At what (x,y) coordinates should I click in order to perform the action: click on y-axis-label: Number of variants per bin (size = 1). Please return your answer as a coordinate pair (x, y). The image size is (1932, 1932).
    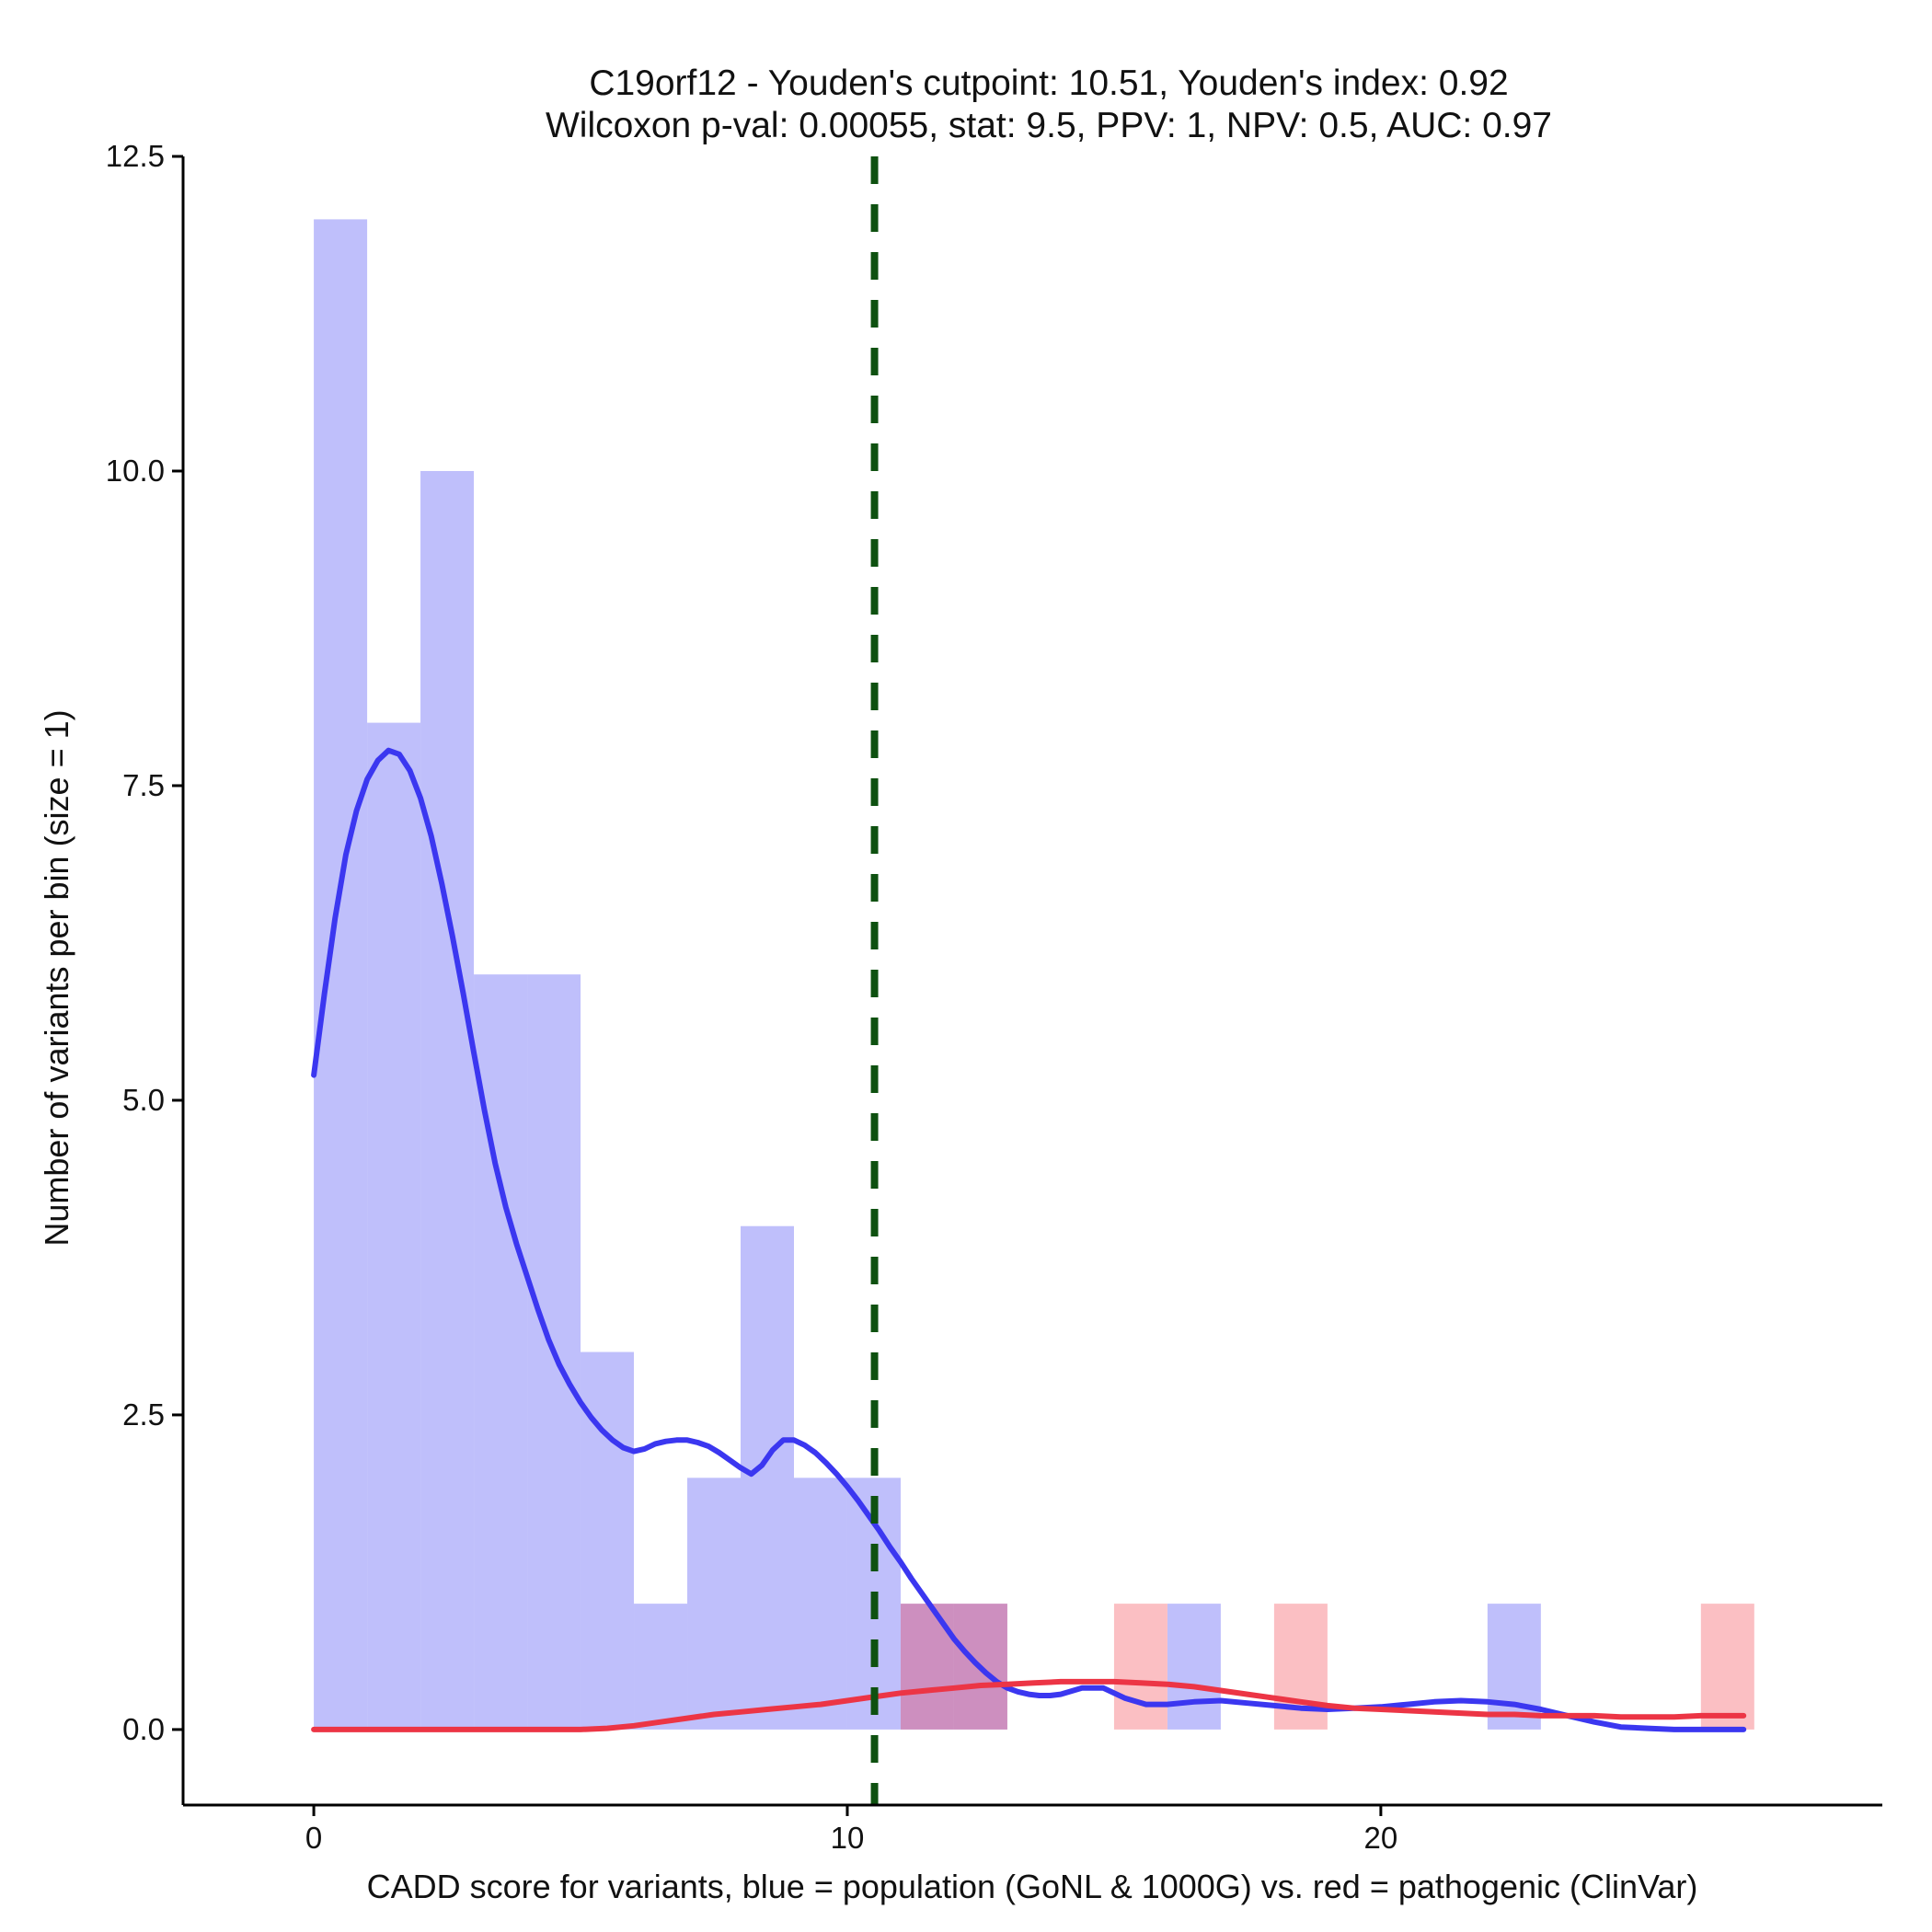
    Looking at the image, I should click on (56, 977).